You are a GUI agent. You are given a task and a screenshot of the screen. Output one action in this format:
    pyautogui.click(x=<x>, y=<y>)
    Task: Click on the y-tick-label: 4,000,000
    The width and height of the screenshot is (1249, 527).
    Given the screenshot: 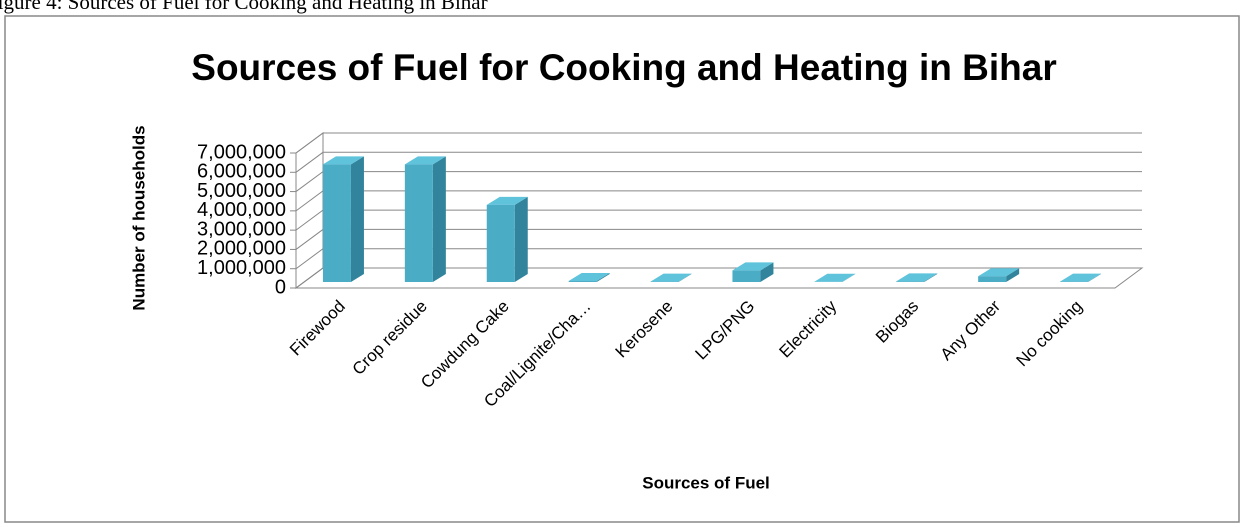 What is the action you would take?
    pyautogui.click(x=241, y=210)
    